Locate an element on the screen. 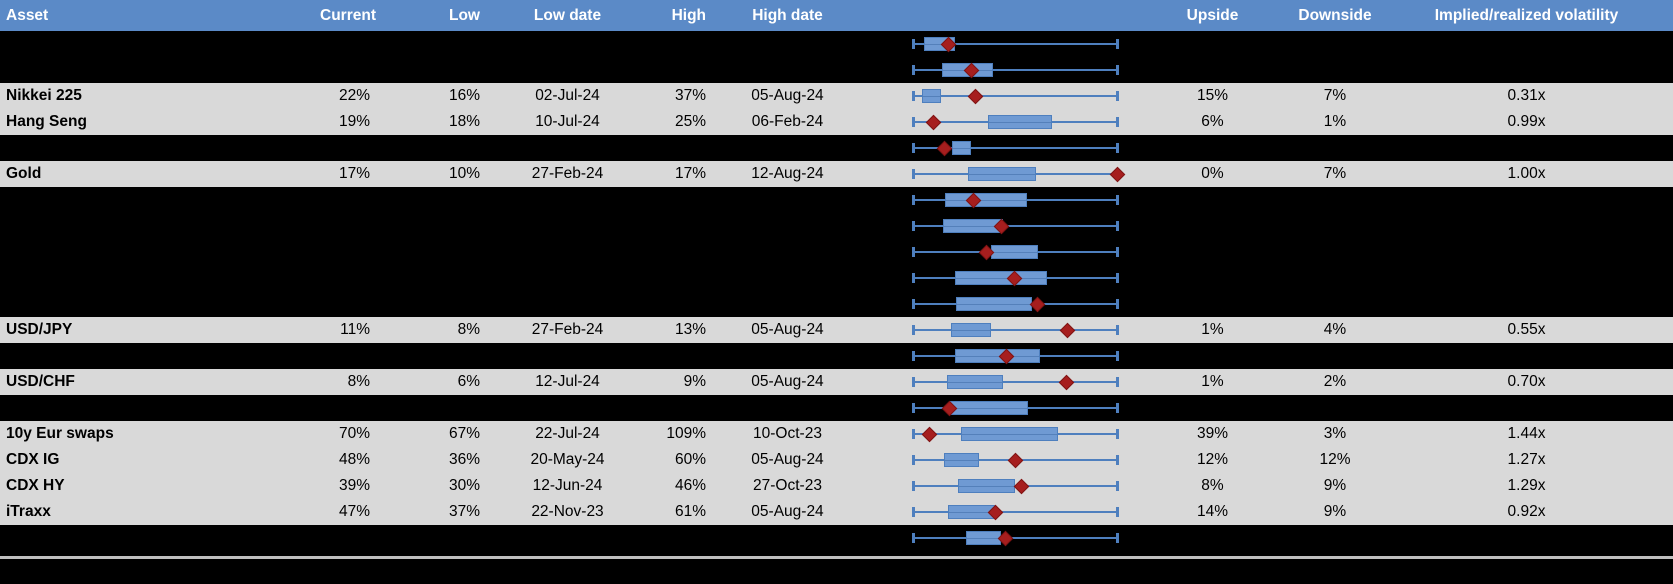 Image resolution: width=1673 pixels, height=584 pixels. low-cell: 37% is located at coordinates (464, 511).